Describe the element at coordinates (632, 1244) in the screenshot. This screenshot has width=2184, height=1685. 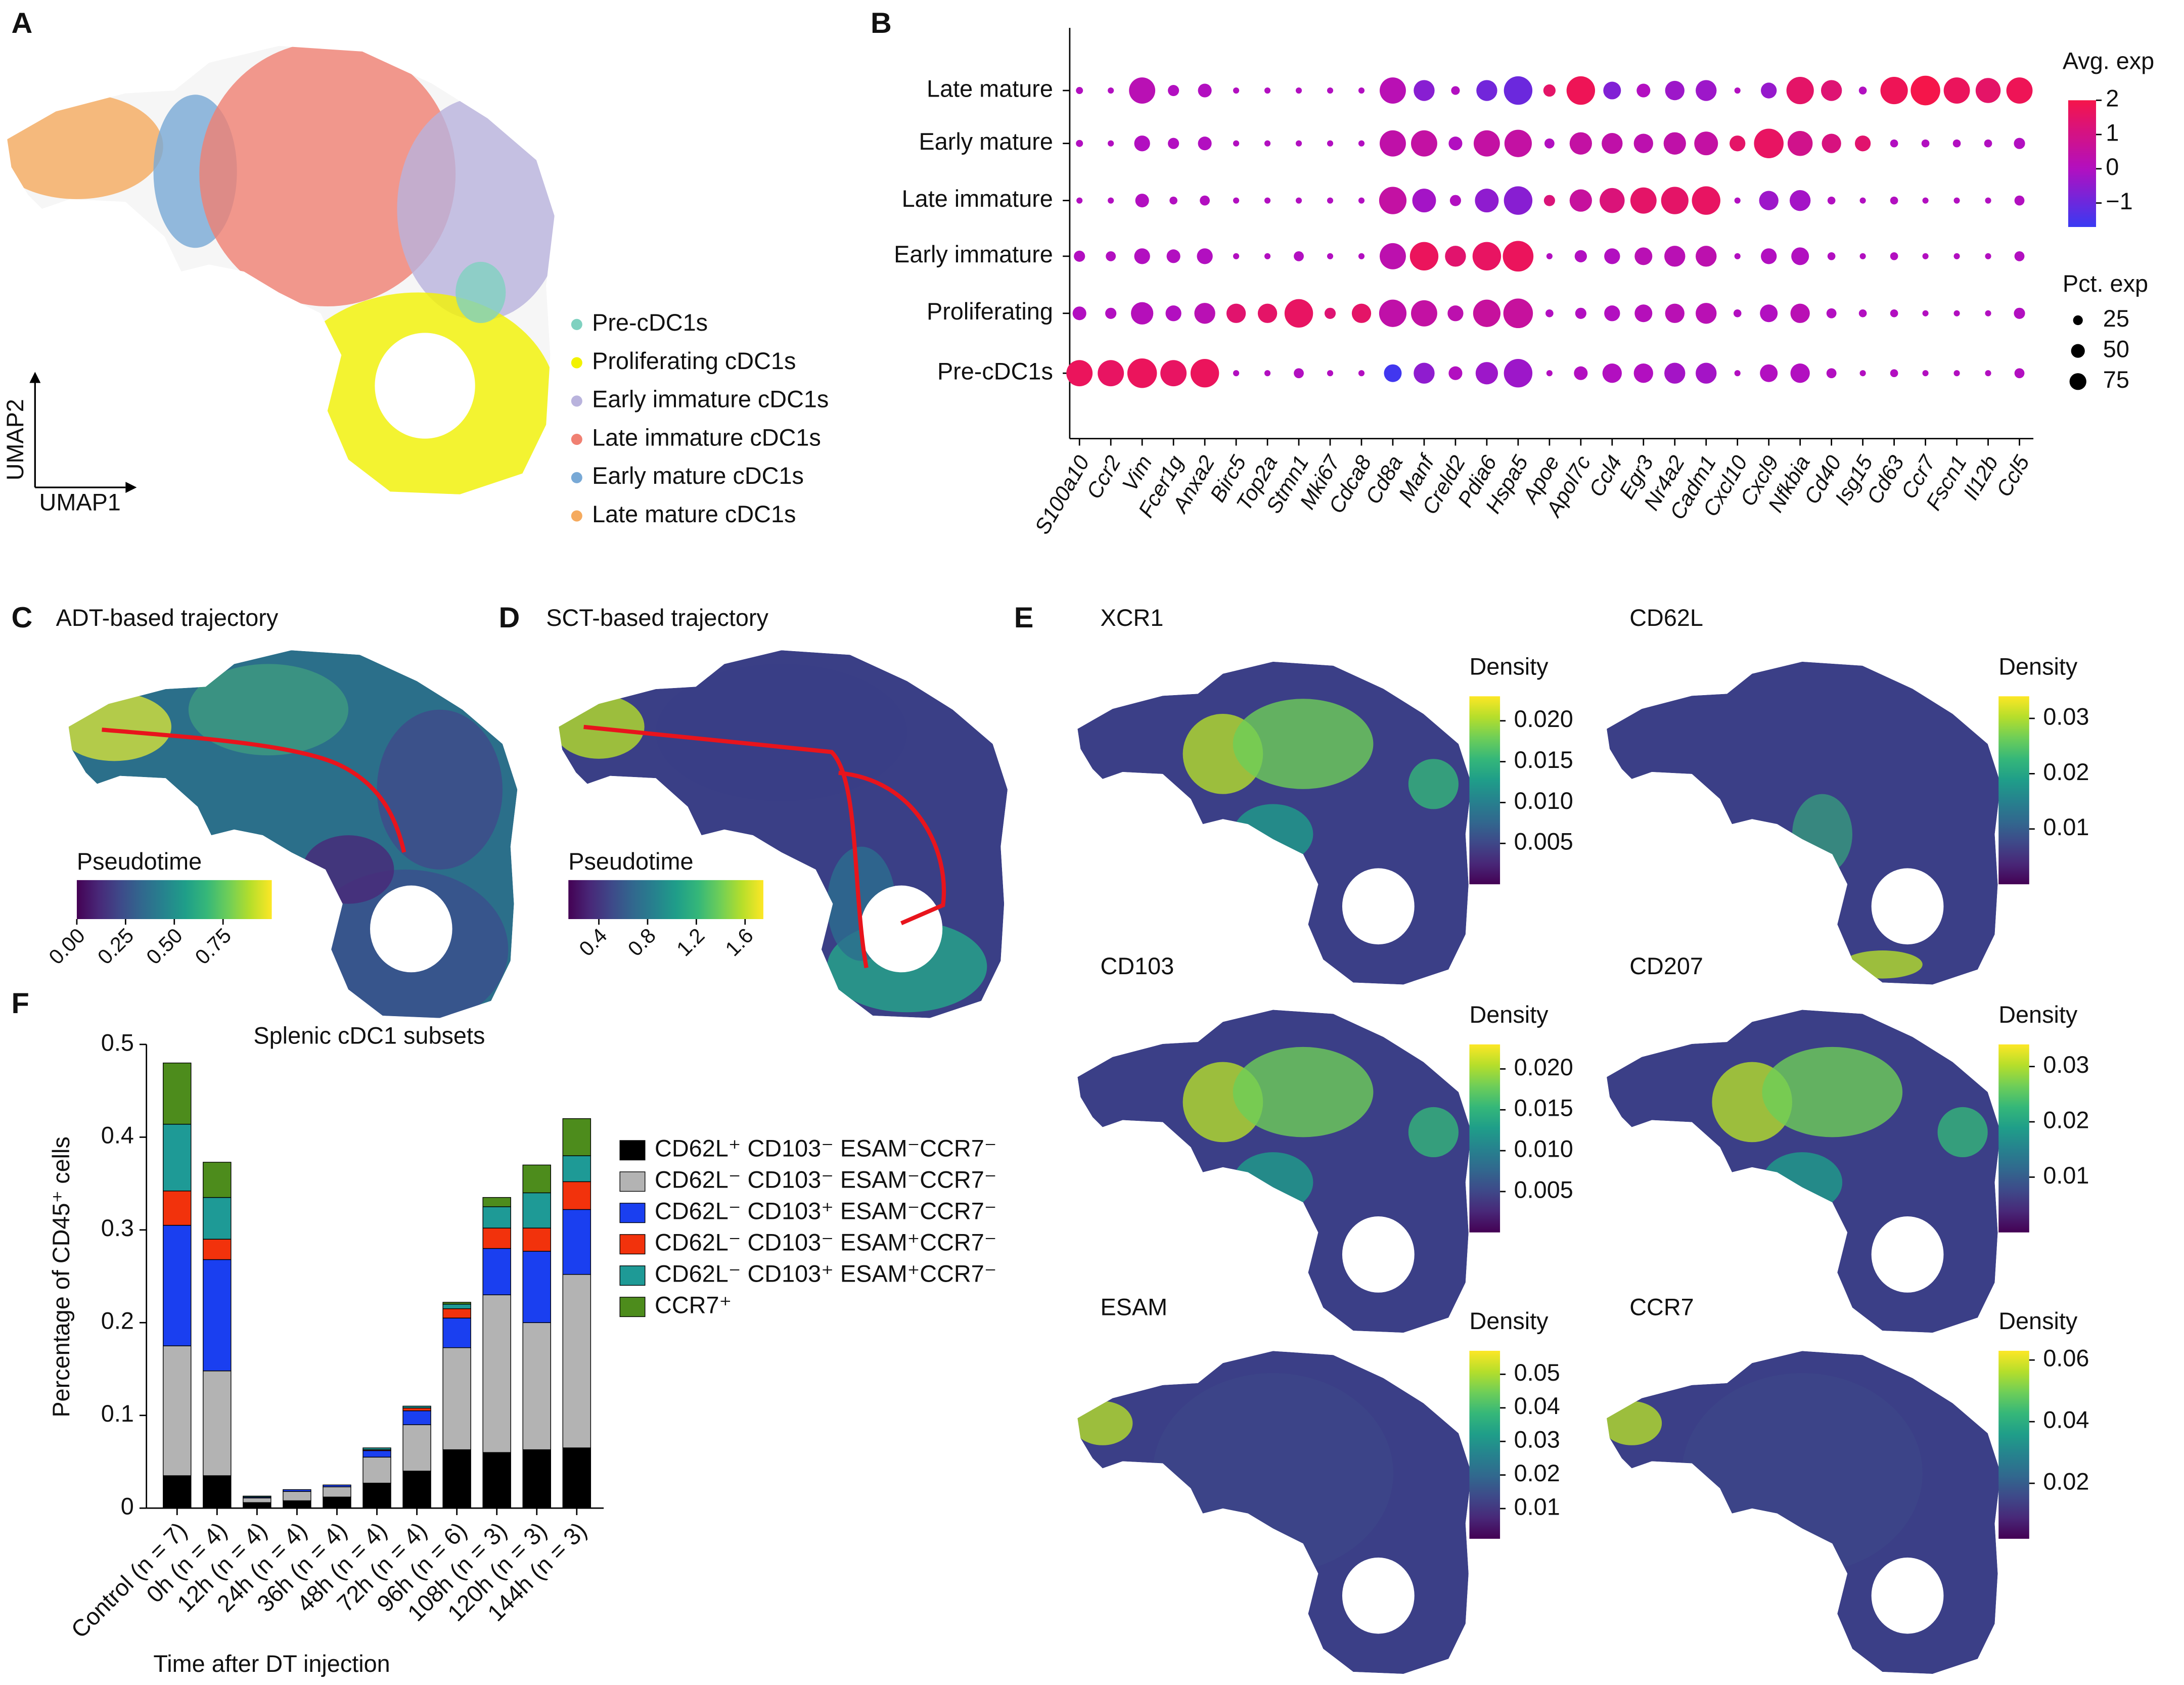
I see `legend-swatch` at that location.